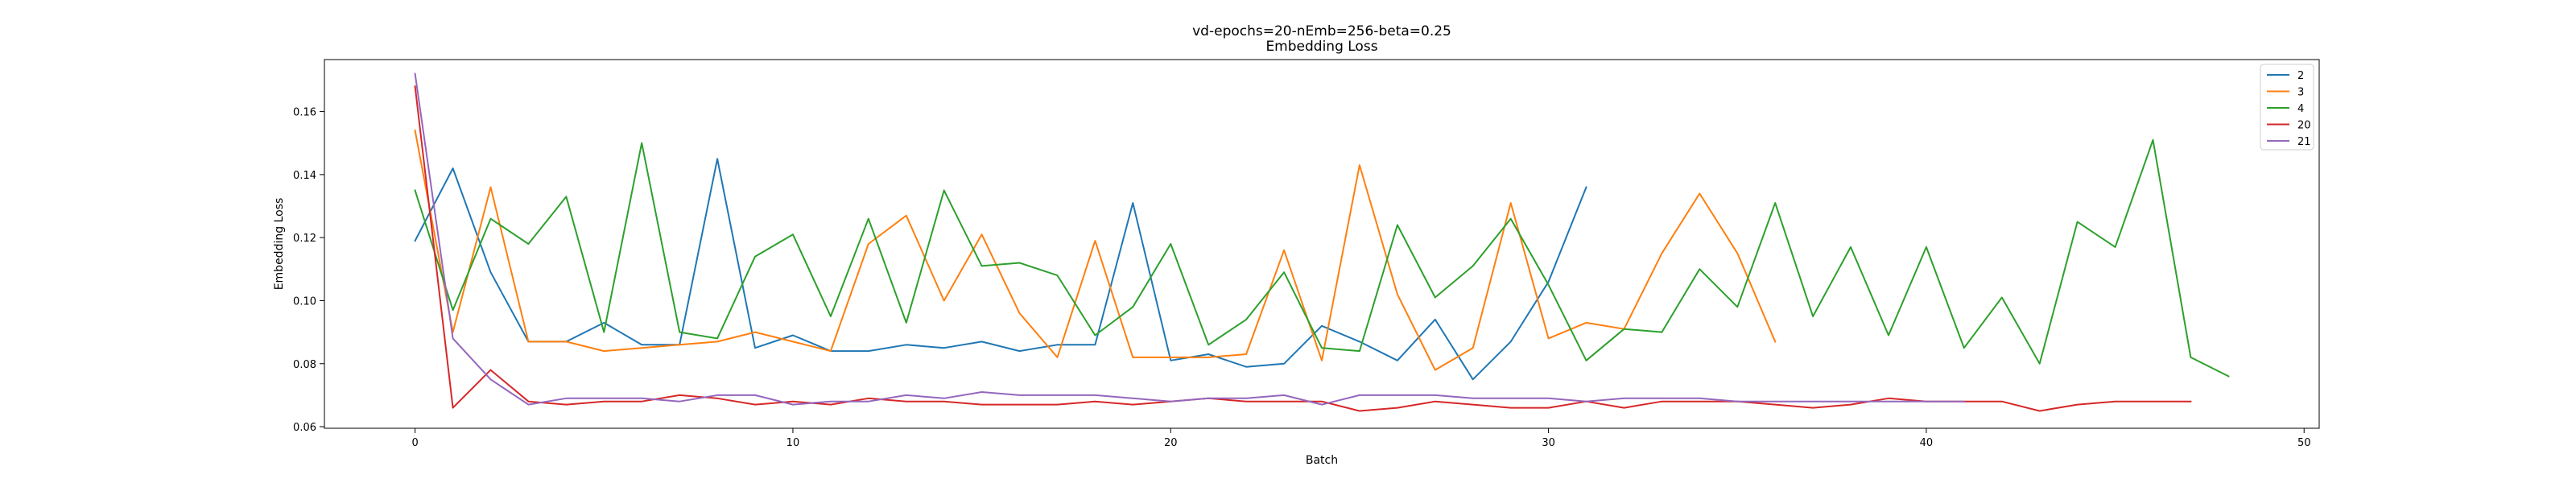 The height and width of the screenshot is (483, 2576). I want to click on legend-label-21: 21, so click(2304, 142).